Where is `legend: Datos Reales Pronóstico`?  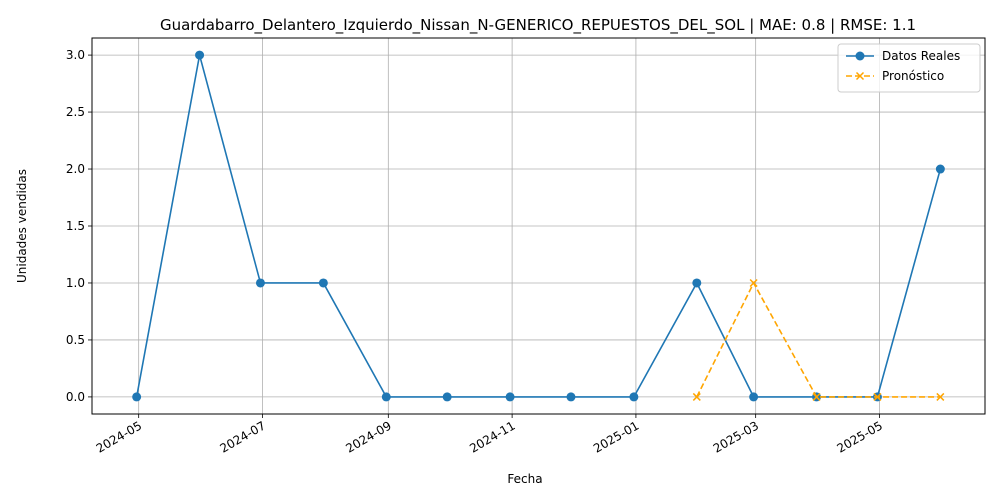
legend: Datos Reales Pronóstico is located at coordinates (909, 68).